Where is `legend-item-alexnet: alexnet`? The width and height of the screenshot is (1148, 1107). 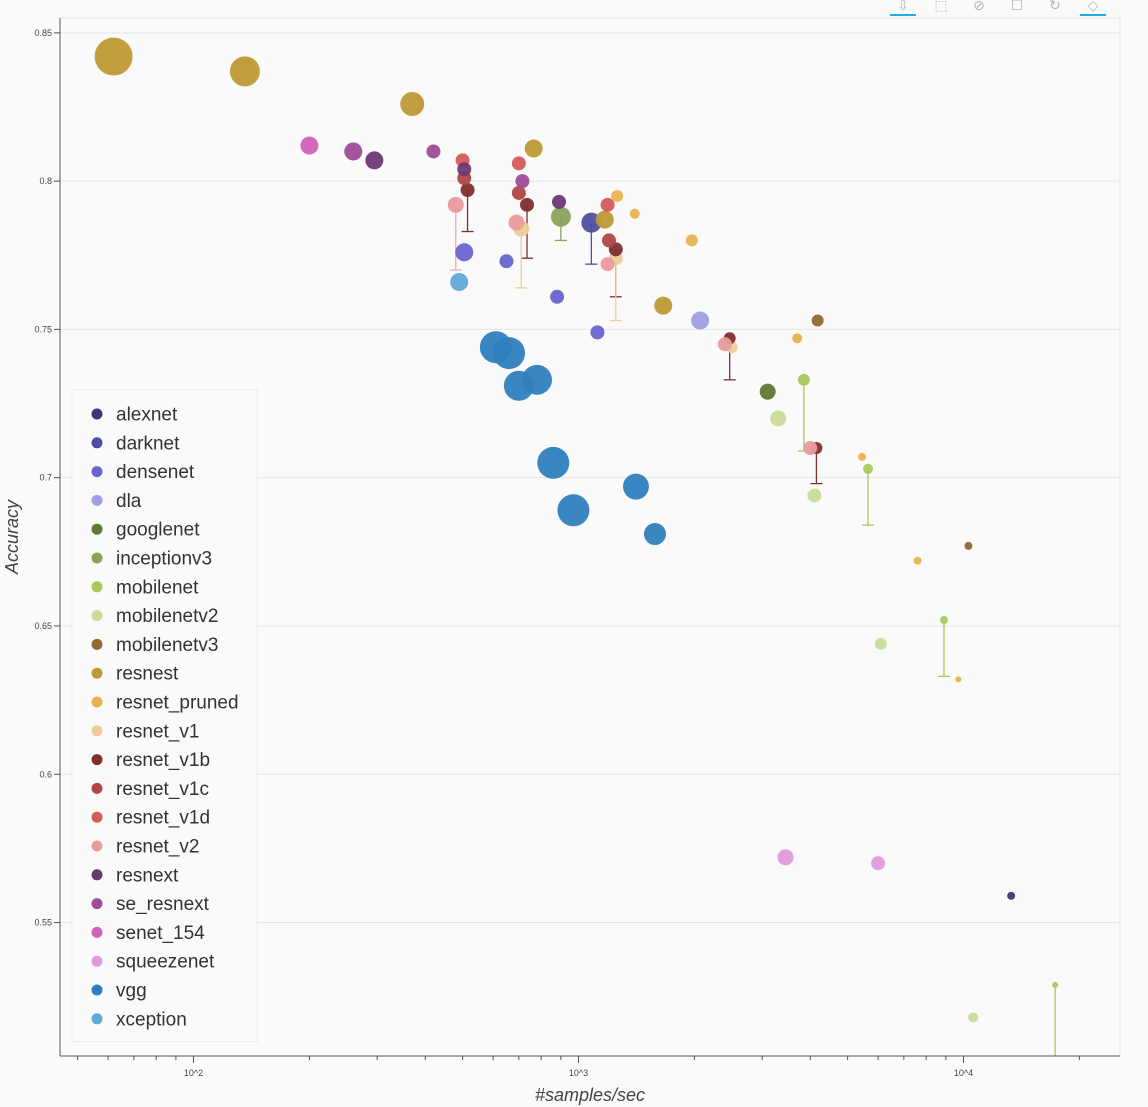 legend-item-alexnet: alexnet is located at coordinates (134, 415).